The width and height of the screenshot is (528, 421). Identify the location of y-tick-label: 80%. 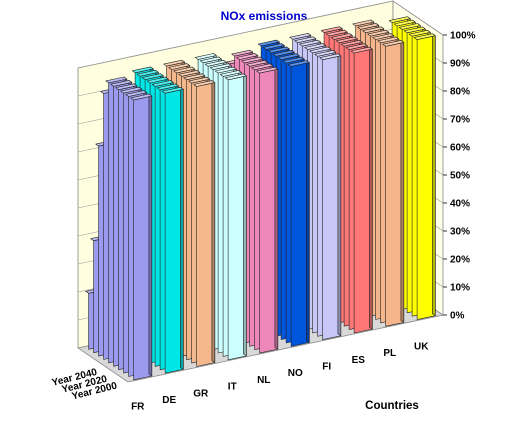
(460, 92).